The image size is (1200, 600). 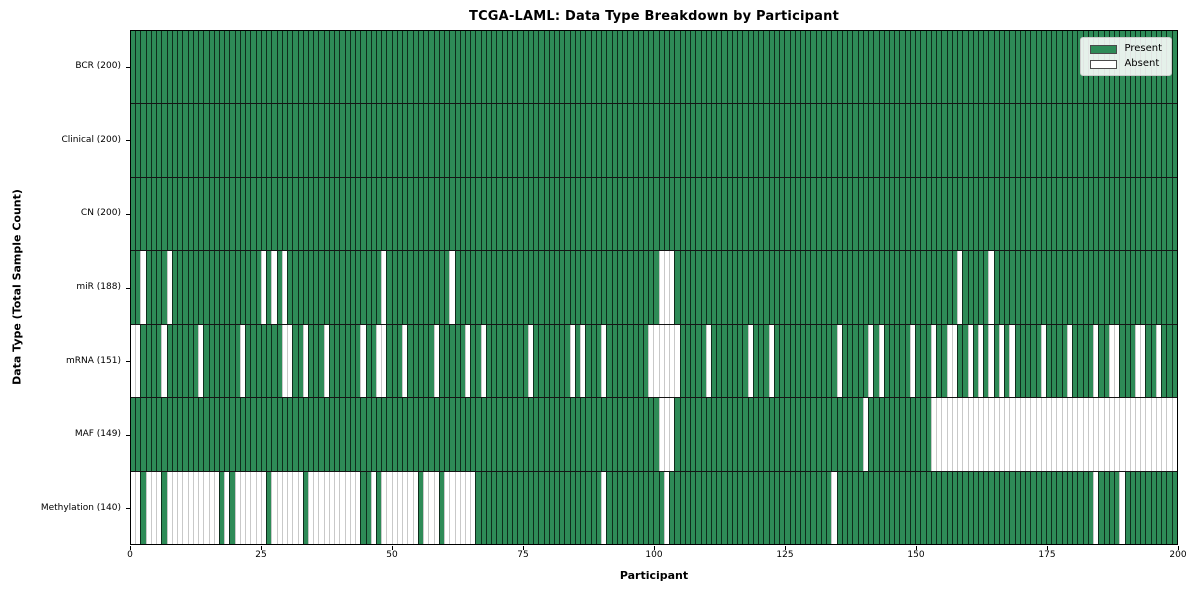 What do you see at coordinates (128, 141) in the screenshot?
I see `y-tick-mark` at bounding box center [128, 141].